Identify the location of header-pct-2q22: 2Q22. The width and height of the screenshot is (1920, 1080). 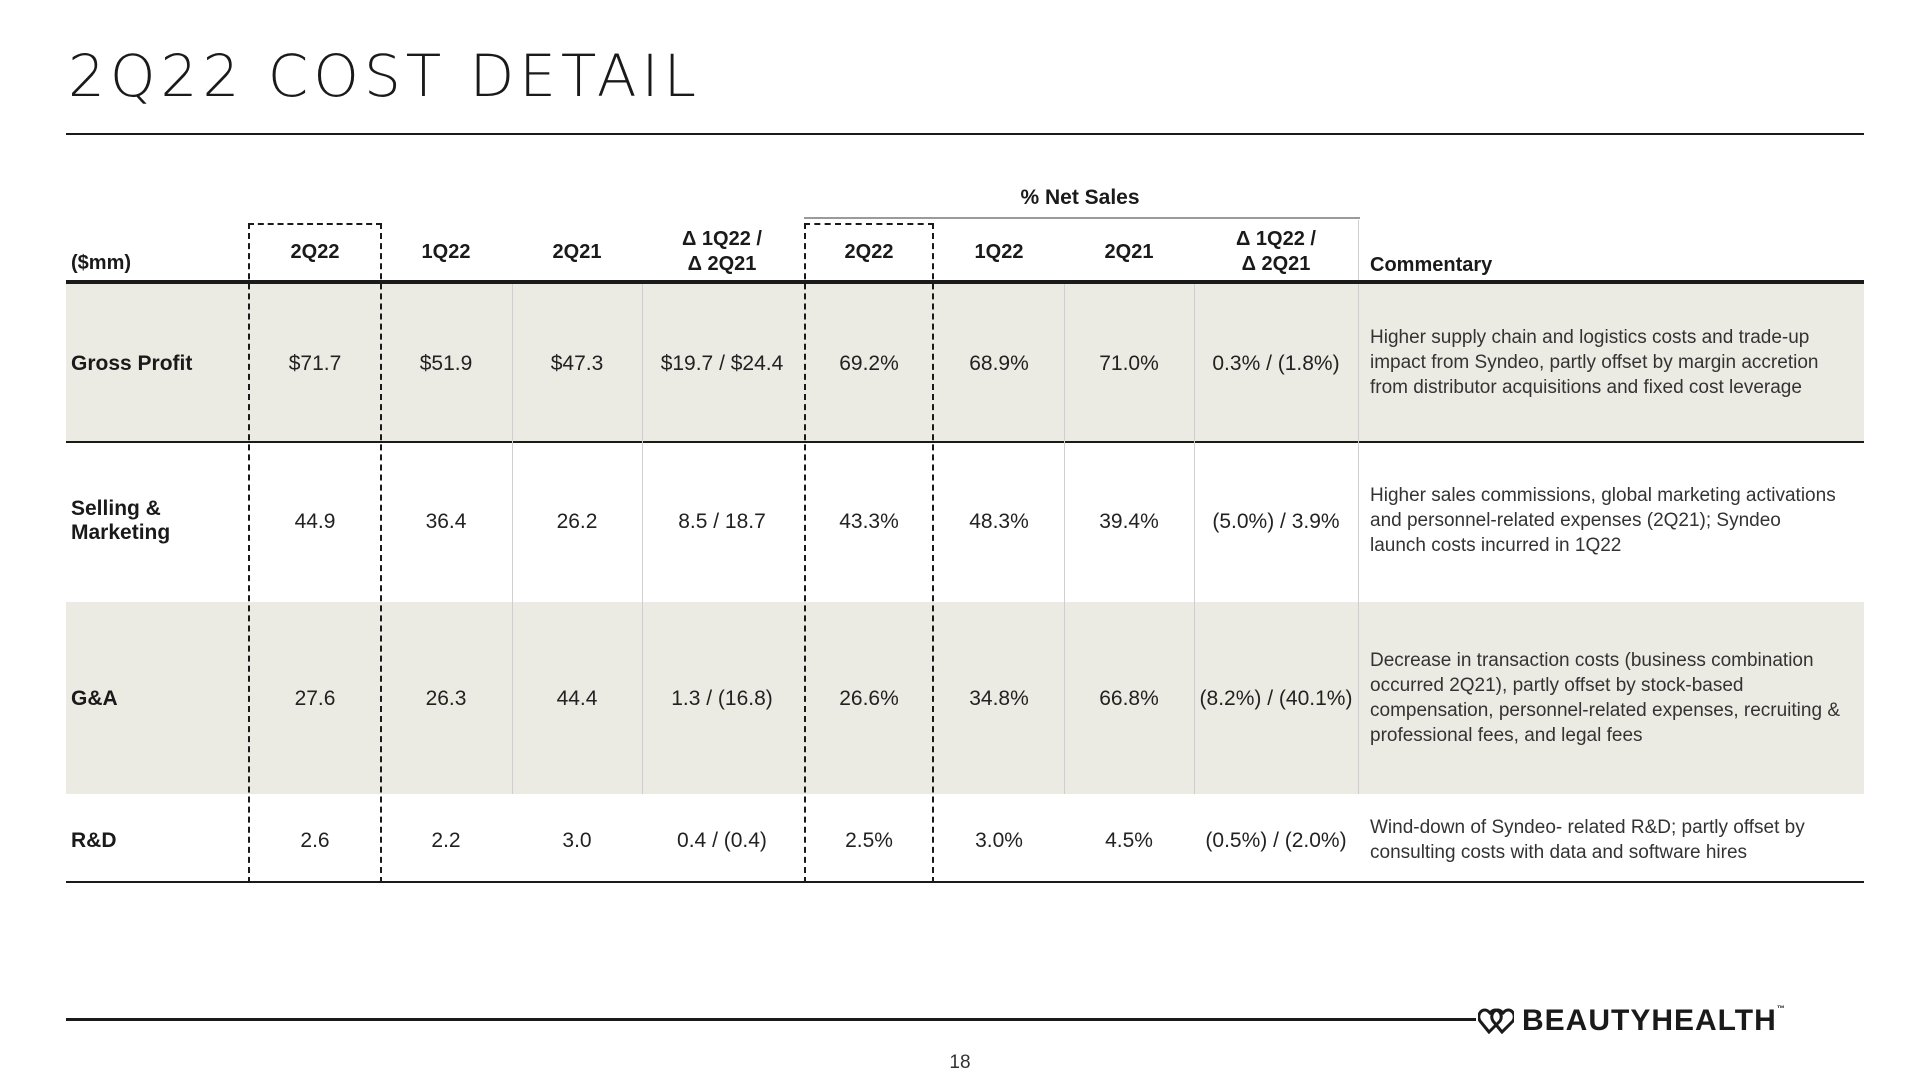
(869, 252).